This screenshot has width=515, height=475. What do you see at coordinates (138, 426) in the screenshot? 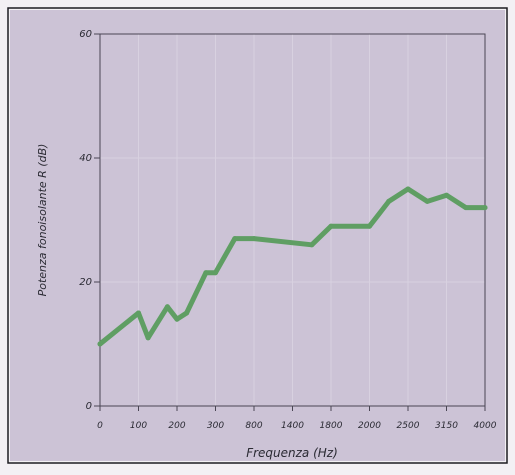
I see `x-tick-label: 100` at bounding box center [138, 426].